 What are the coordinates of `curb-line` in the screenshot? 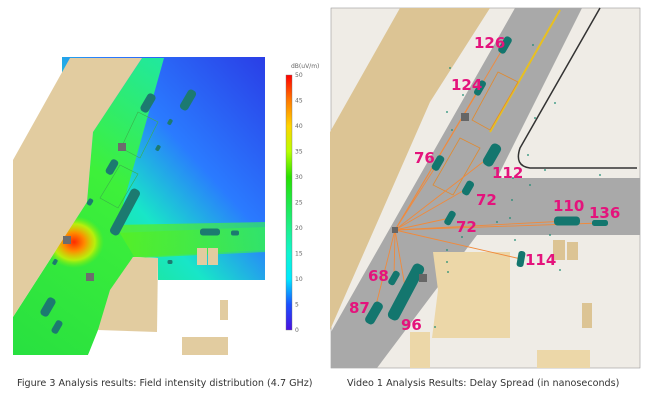 It's located at (577, 88).